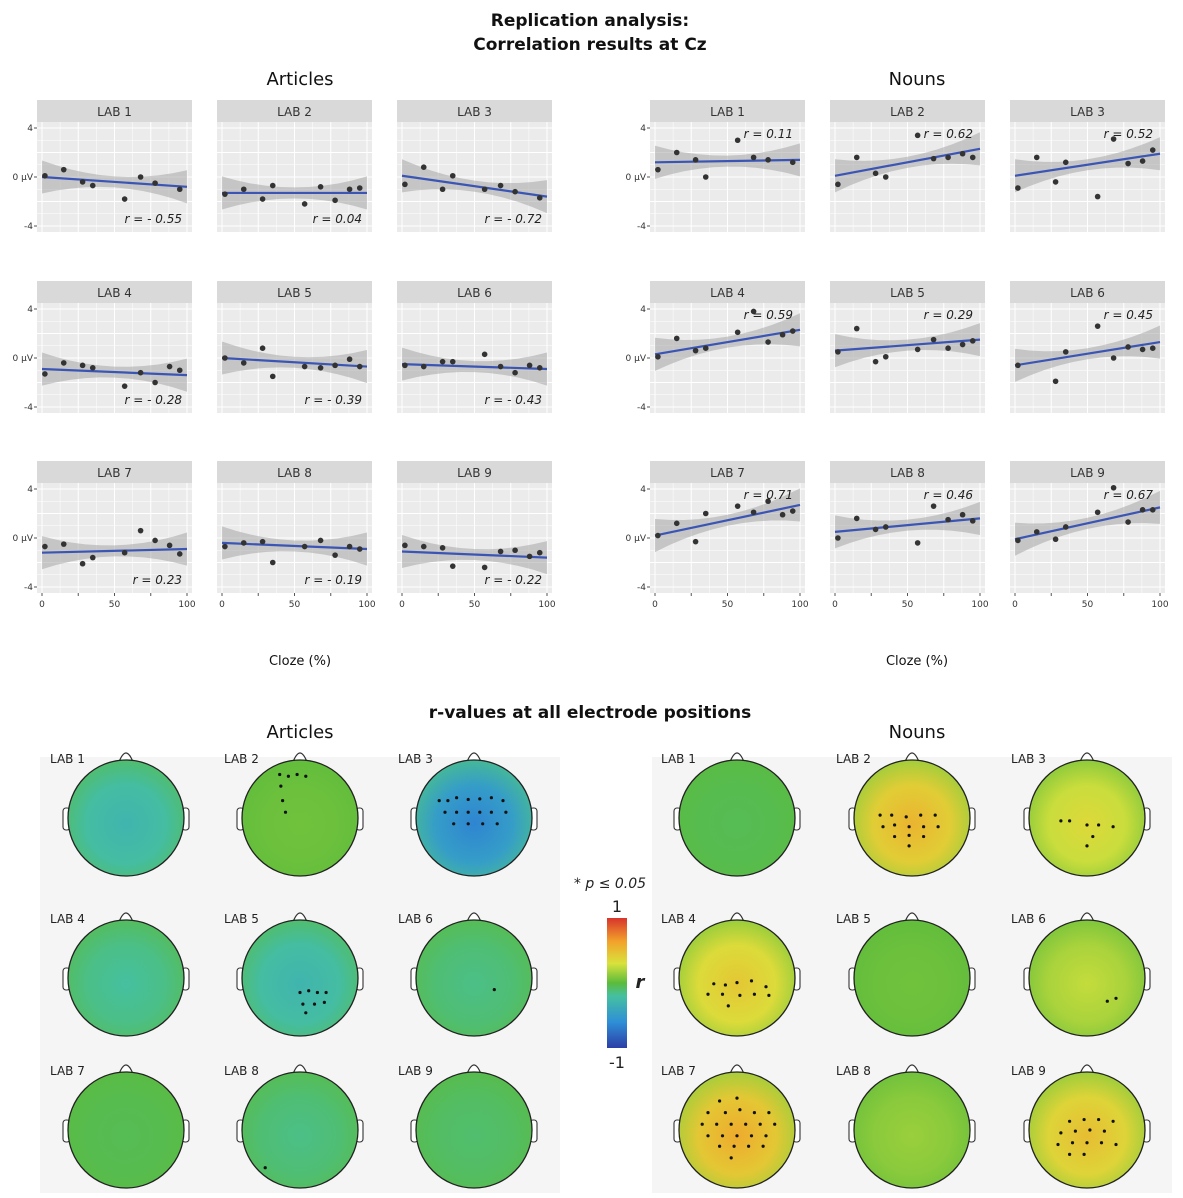 The width and height of the screenshot is (1183, 1198). What do you see at coordinates (294, 293) in the screenshot?
I see `panel-lab-label: LAB 5` at bounding box center [294, 293].